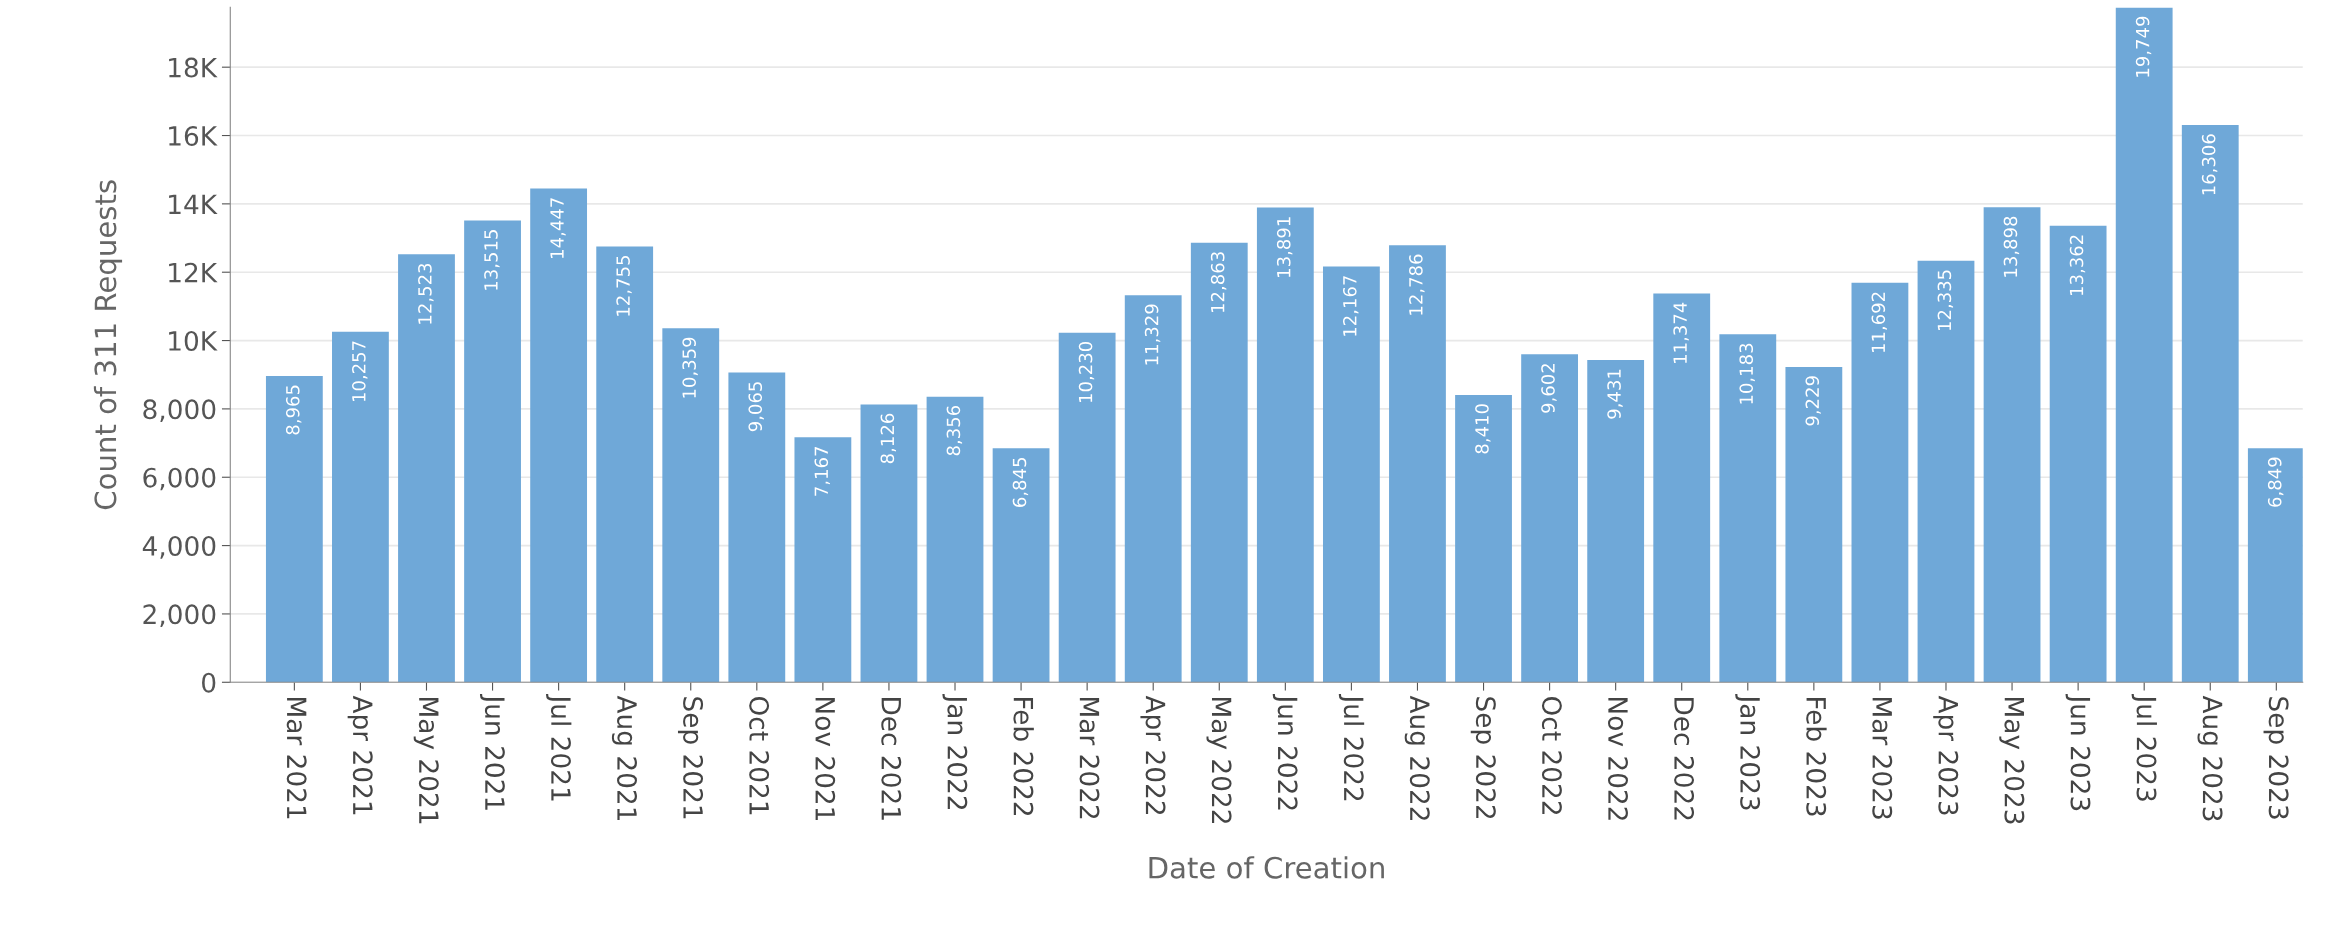 The image size is (2326, 927). Describe the element at coordinates (759, 755) in the screenshot. I see `x-tick-label: Oct 2021` at that location.